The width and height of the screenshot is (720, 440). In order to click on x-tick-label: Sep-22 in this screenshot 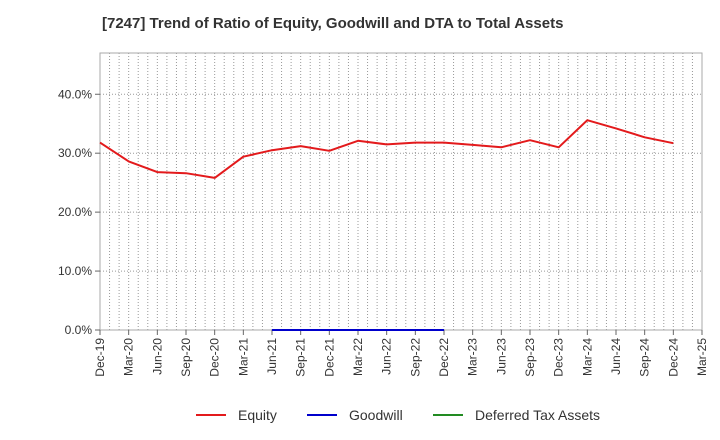, I will do `click(415, 357)`.